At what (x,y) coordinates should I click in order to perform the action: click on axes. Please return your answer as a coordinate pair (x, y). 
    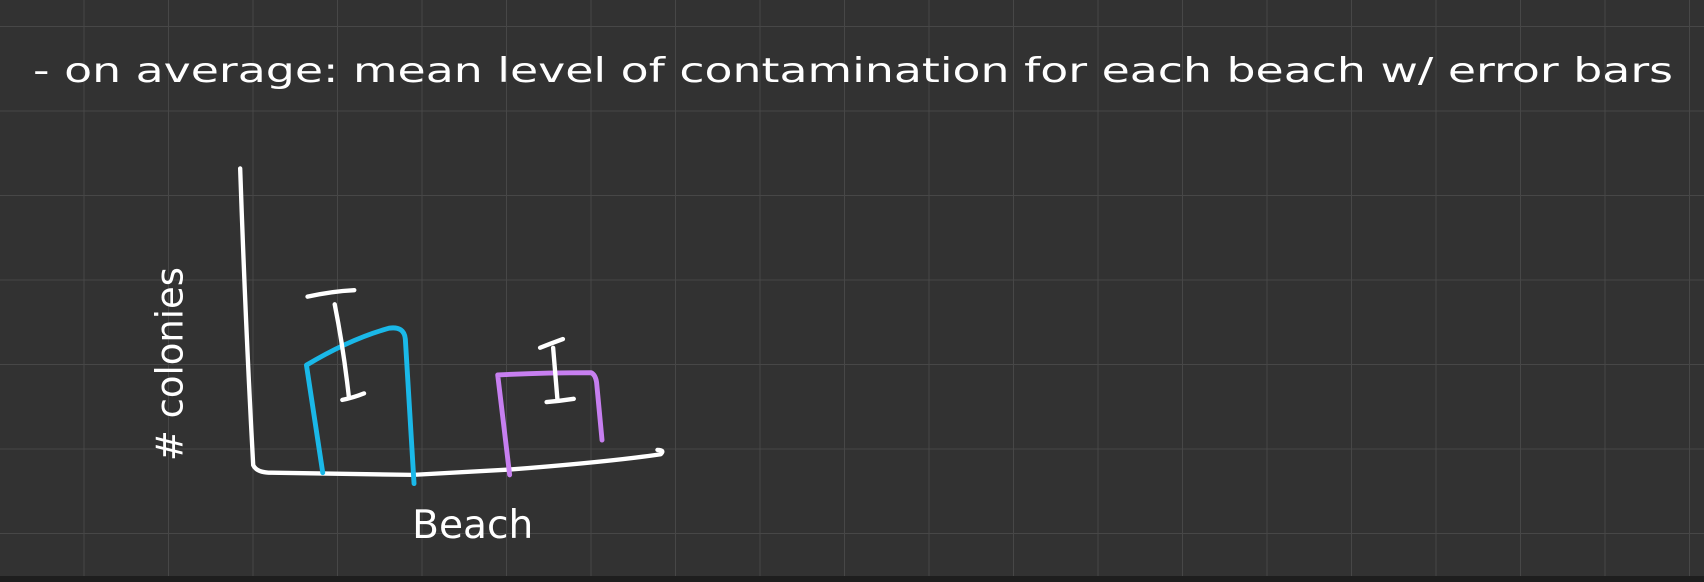
    Looking at the image, I should click on (451, 322).